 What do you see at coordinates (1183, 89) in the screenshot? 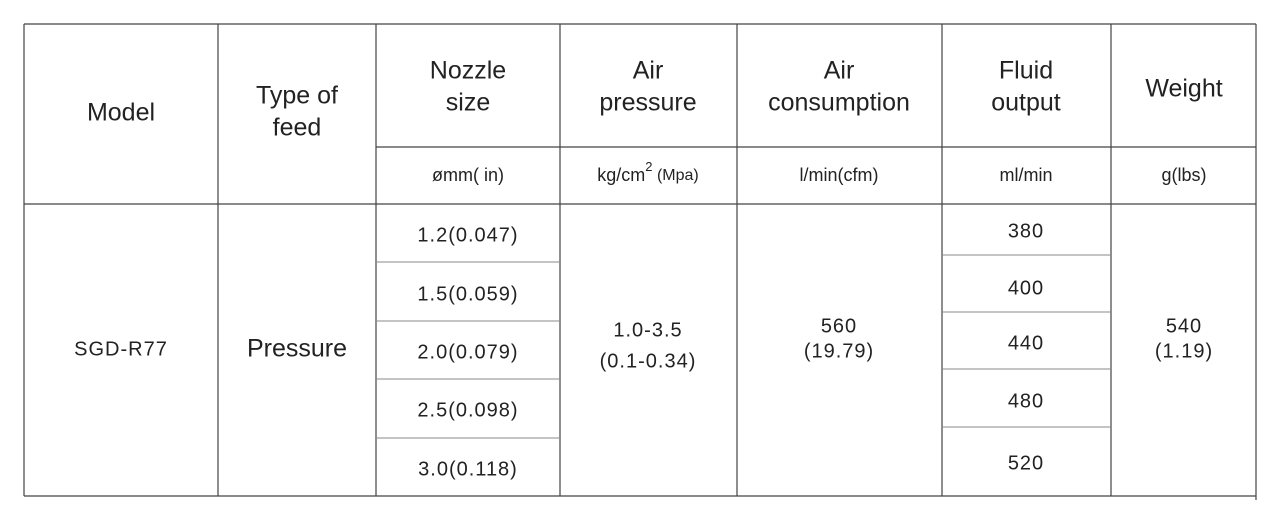
I see `header-text: Weight` at bounding box center [1183, 89].